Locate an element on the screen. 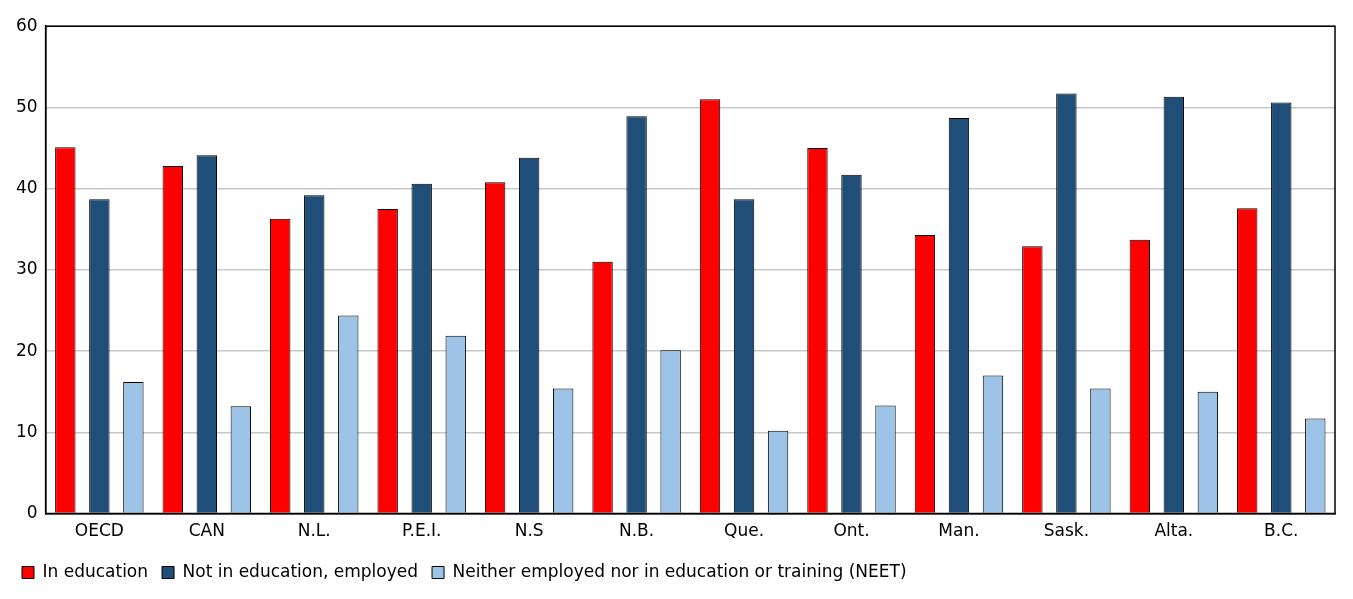 This screenshot has height=599, width=1353. x-tick-label: N.B. is located at coordinates (637, 530).